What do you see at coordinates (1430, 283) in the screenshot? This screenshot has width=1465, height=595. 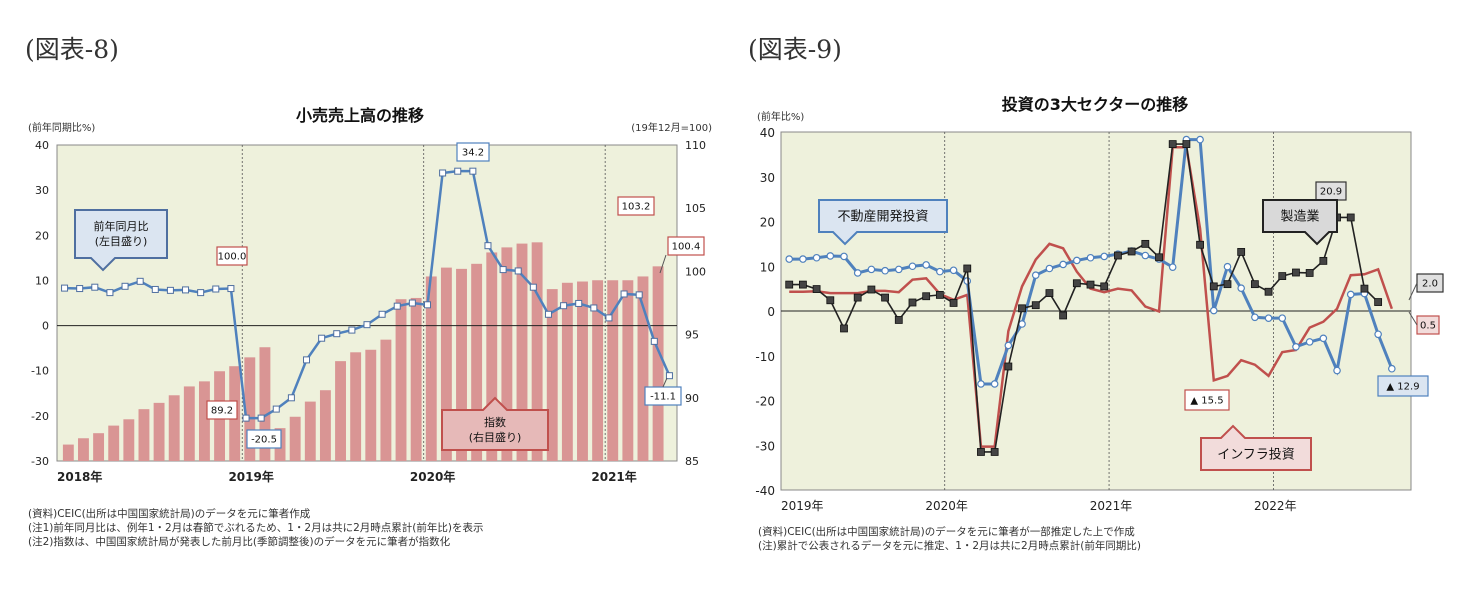 I see `ann-mfg-last-label: 2.0` at bounding box center [1430, 283].